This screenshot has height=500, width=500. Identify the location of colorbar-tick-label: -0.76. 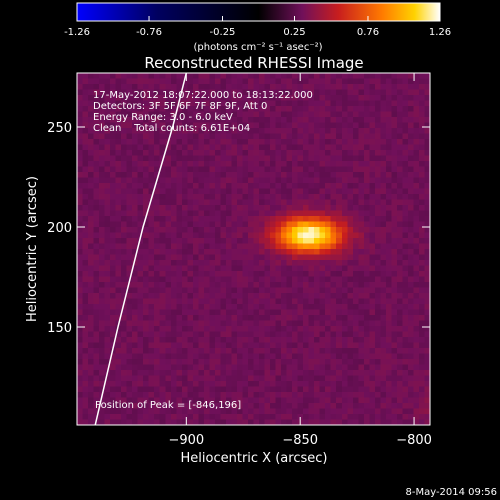
(149, 32).